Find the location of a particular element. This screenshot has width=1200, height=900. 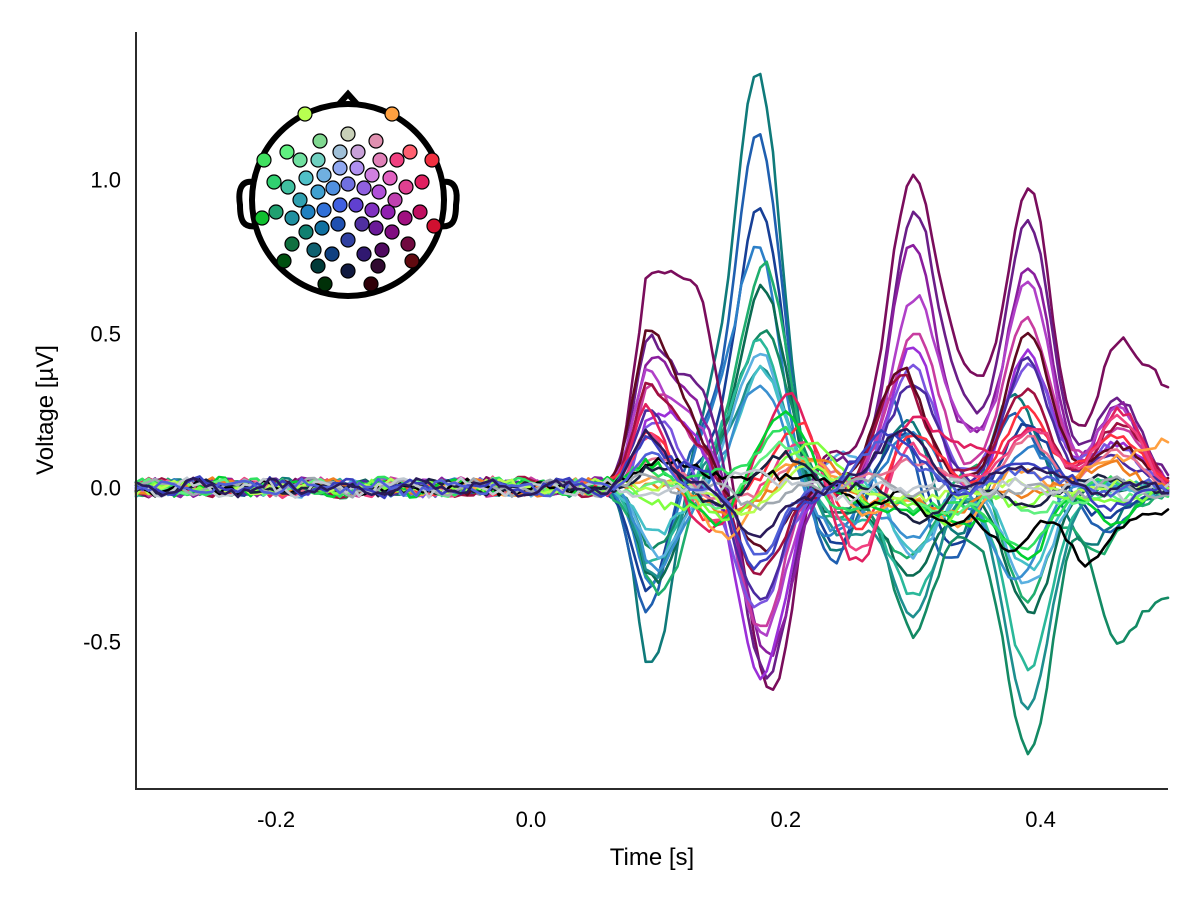

head-left-ear is located at coordinates (247, 204).